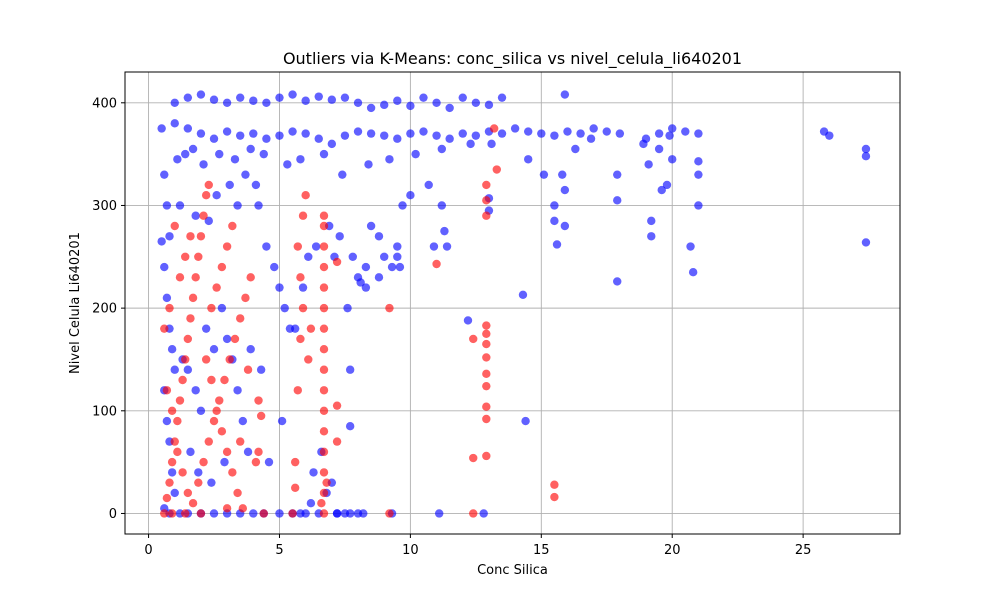 The image size is (1000, 600). What do you see at coordinates (104, 206) in the screenshot?
I see `y-tick-label: 300` at bounding box center [104, 206].